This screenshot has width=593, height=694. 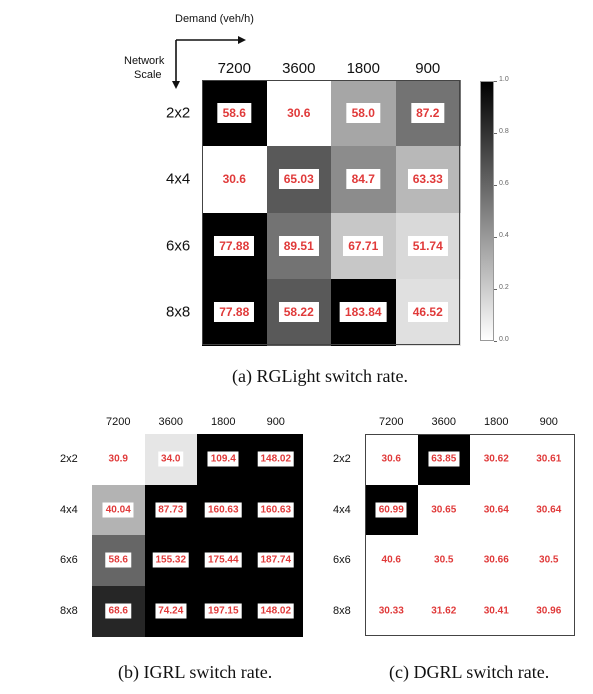 I want to click on x-axis-arrow-head, so click(x=242, y=40).